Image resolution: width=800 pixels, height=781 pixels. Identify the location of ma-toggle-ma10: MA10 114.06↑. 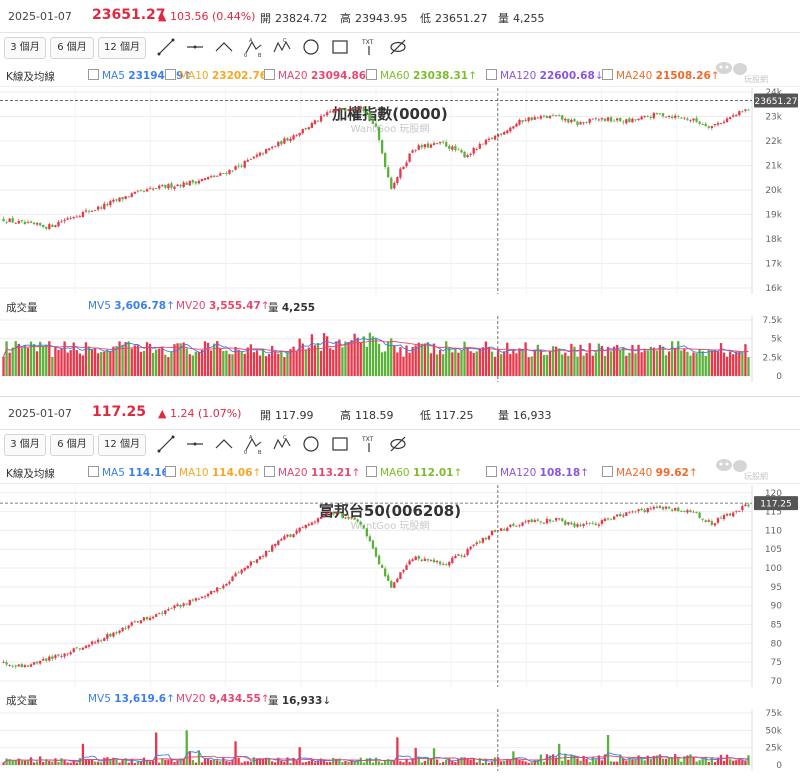
(213, 472).